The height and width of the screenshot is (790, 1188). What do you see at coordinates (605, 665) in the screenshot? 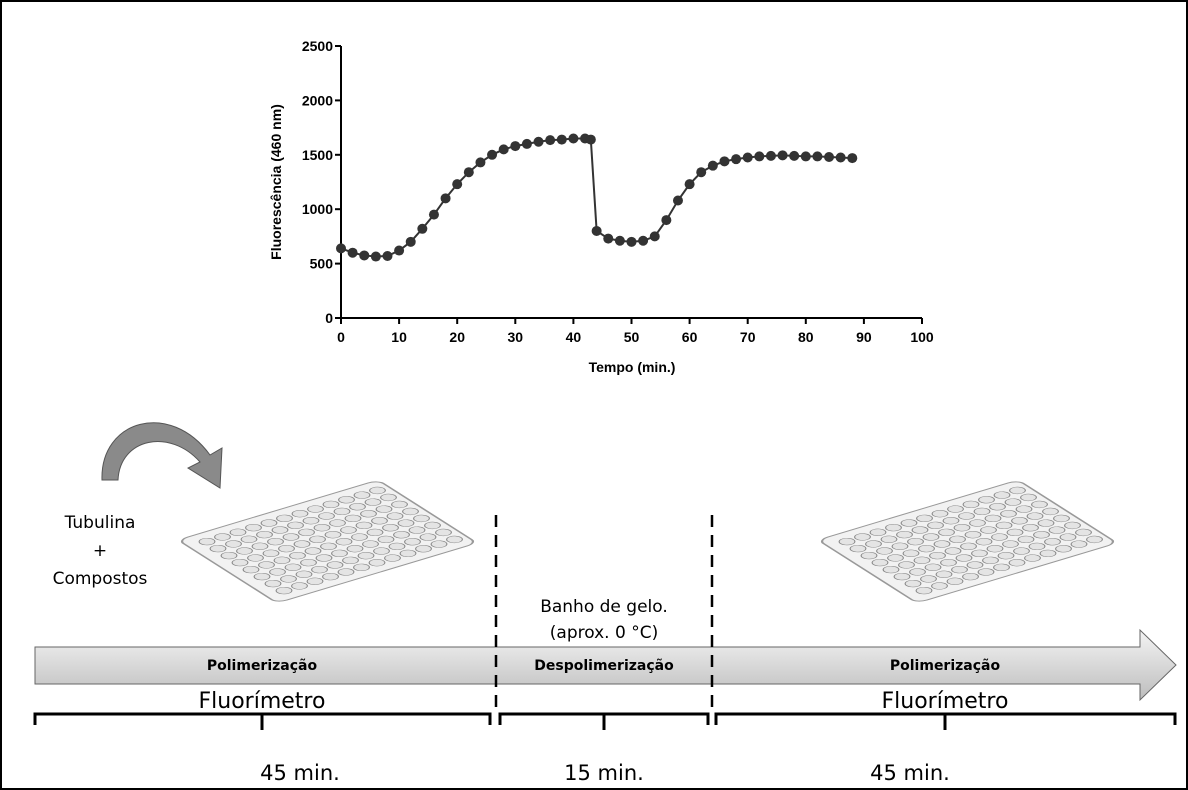
I see `timeline-arrow` at bounding box center [605, 665].